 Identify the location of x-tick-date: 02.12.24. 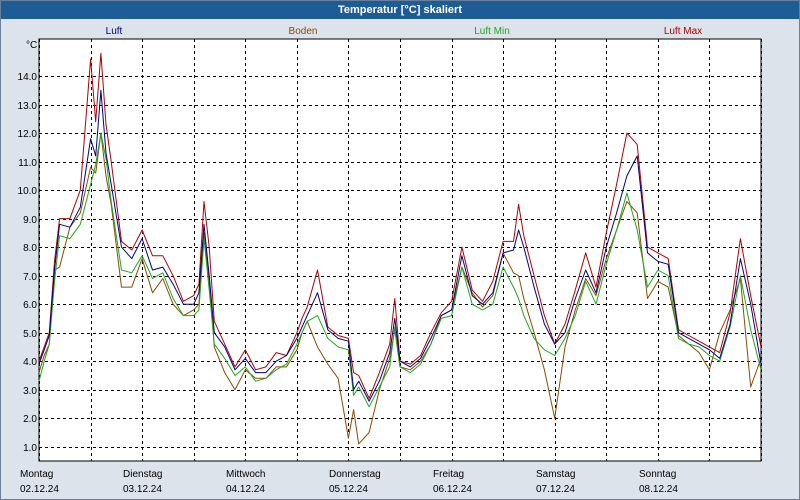
(39, 489).